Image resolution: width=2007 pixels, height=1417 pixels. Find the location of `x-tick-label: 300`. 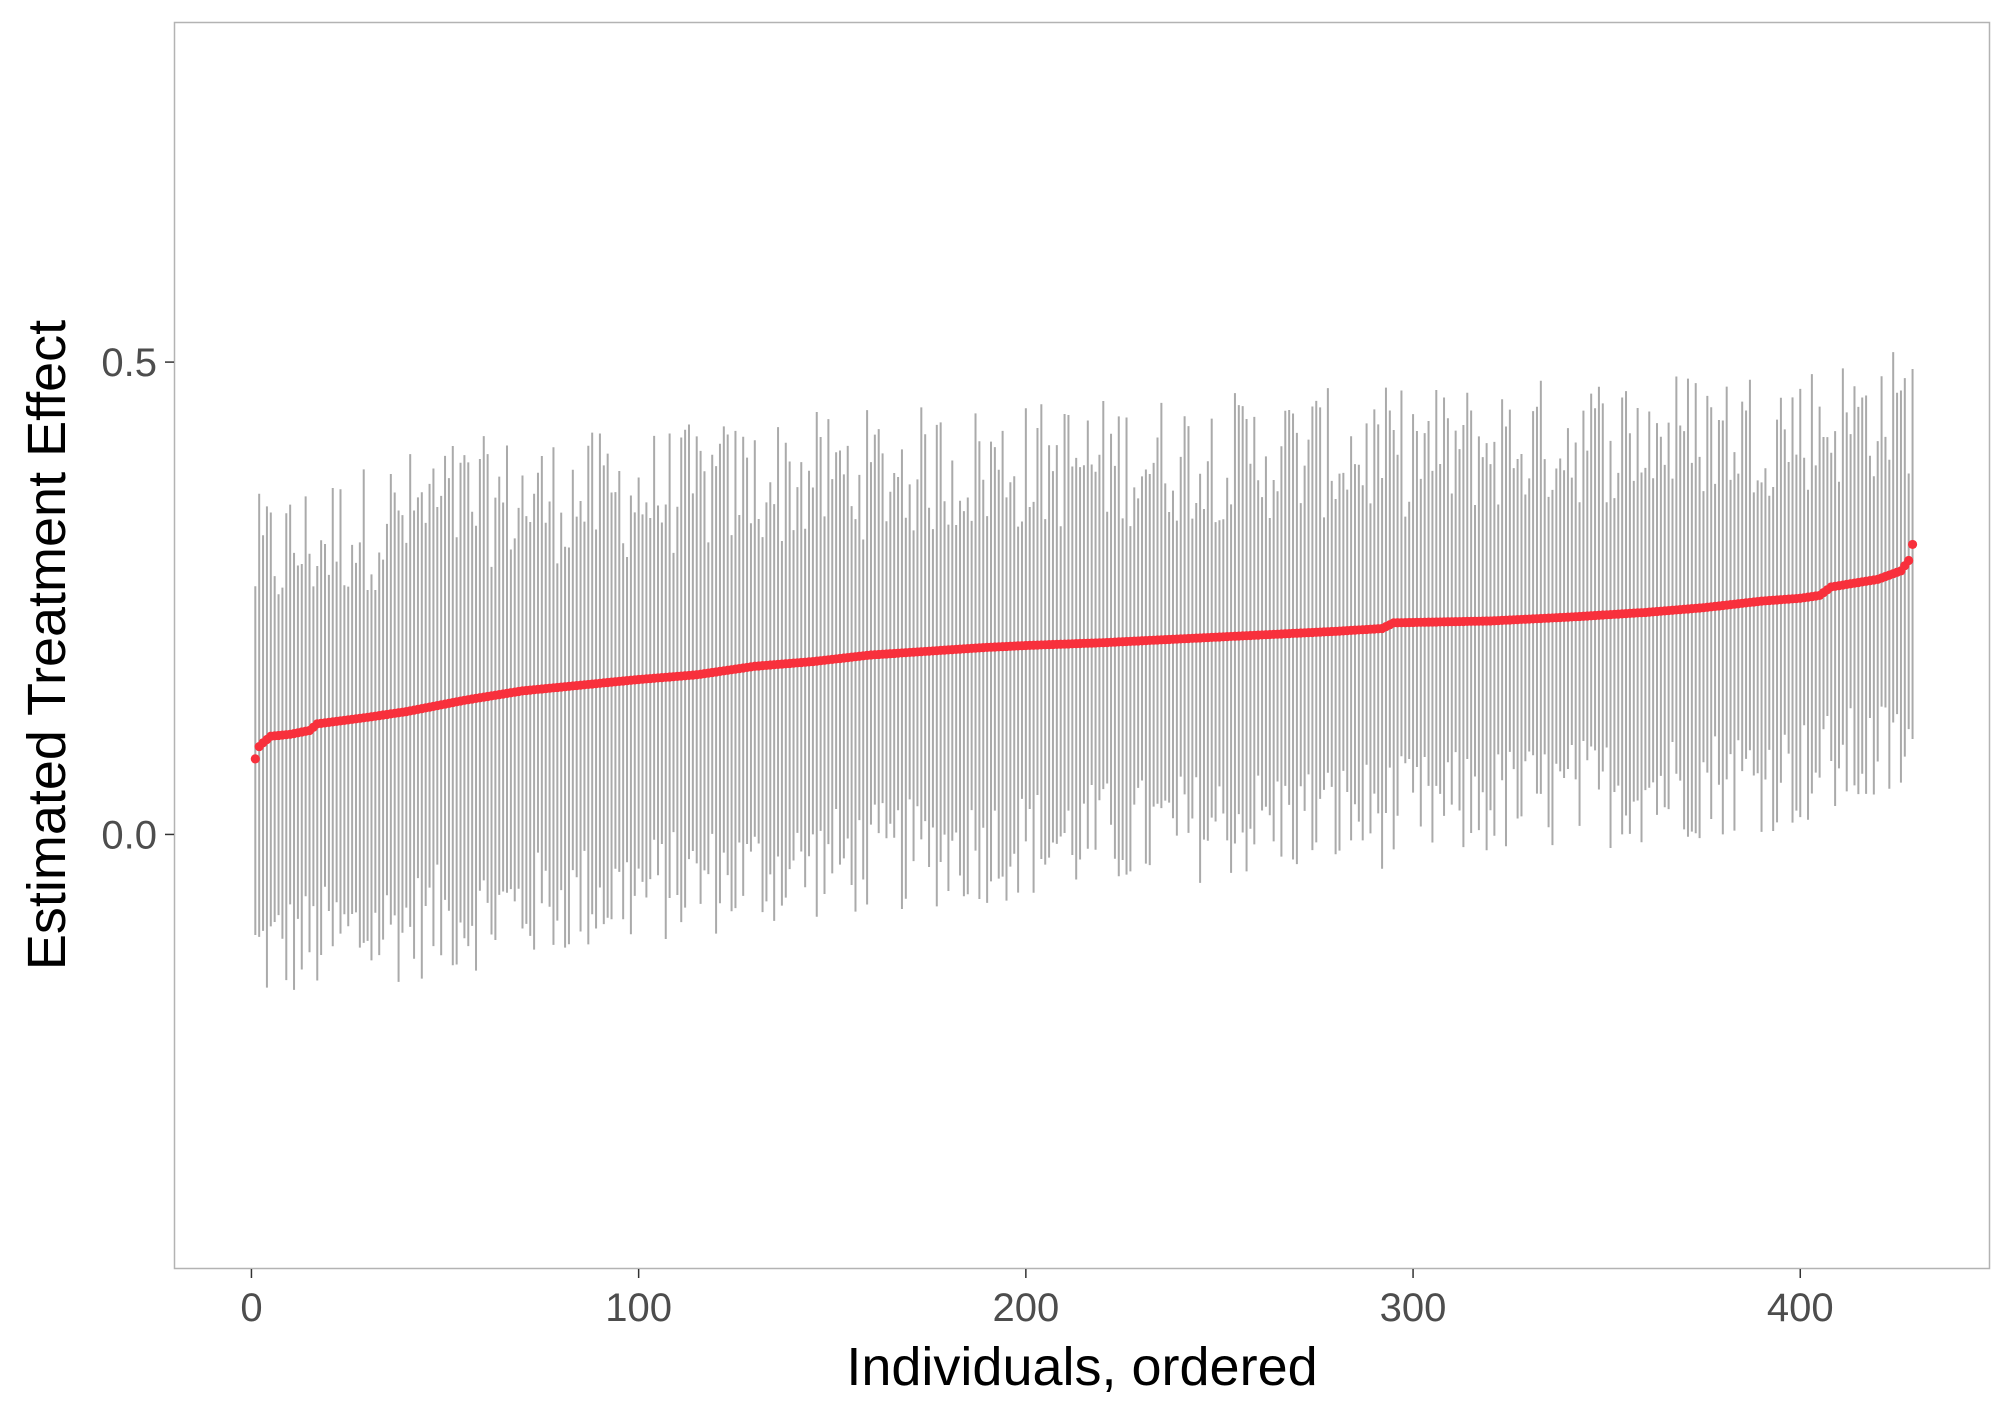

x-tick-label: 300 is located at coordinates (1413, 1308).